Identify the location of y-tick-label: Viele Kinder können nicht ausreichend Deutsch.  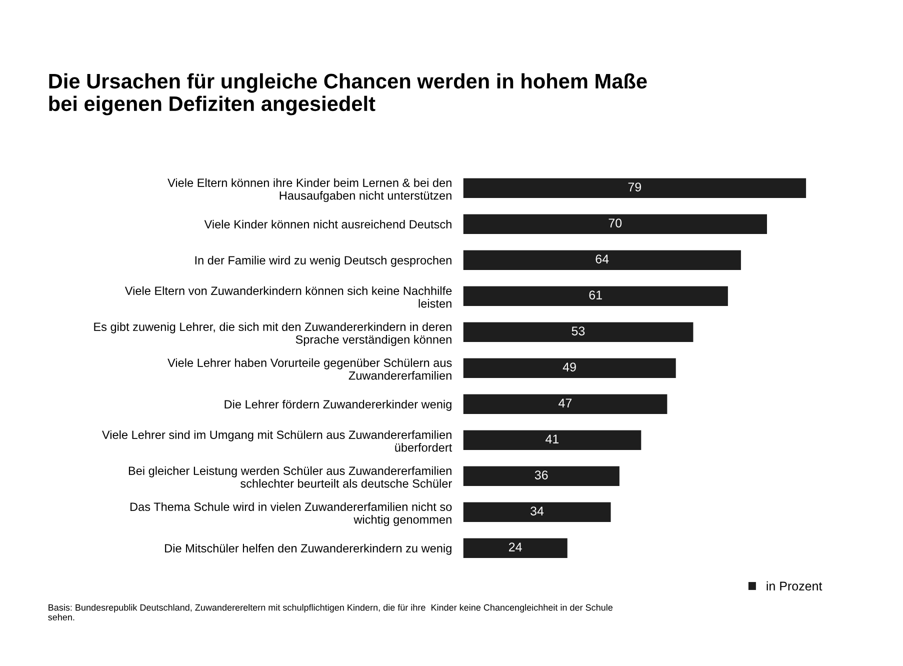
(328, 224).